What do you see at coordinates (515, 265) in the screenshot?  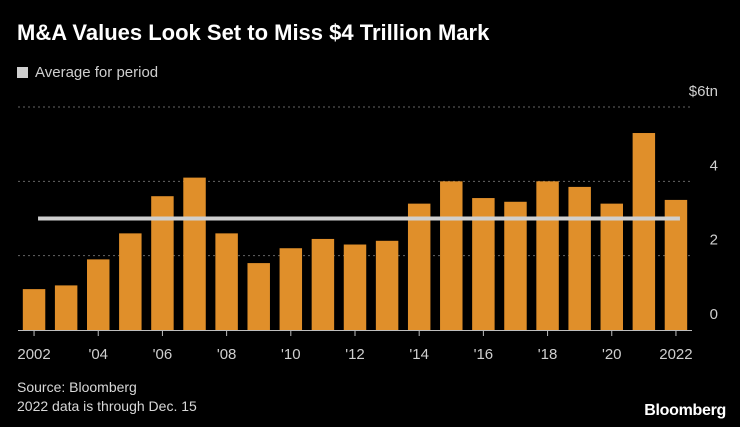 I see `bar-2017` at bounding box center [515, 265].